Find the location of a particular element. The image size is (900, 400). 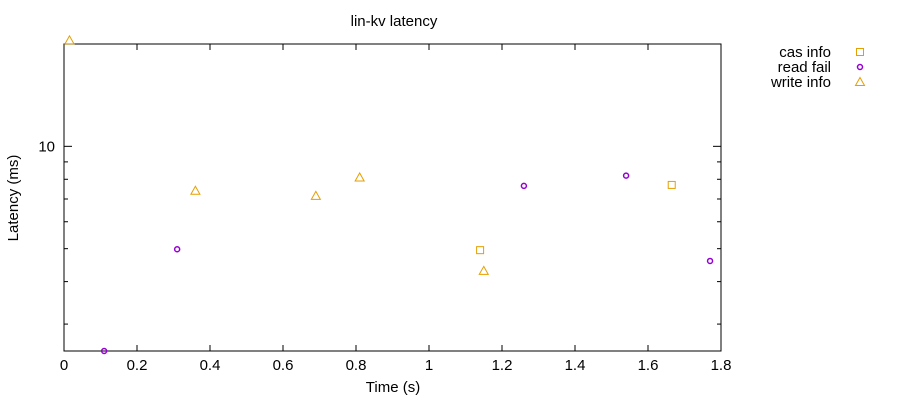

x-tick-label: 0.2 is located at coordinates (137, 365).